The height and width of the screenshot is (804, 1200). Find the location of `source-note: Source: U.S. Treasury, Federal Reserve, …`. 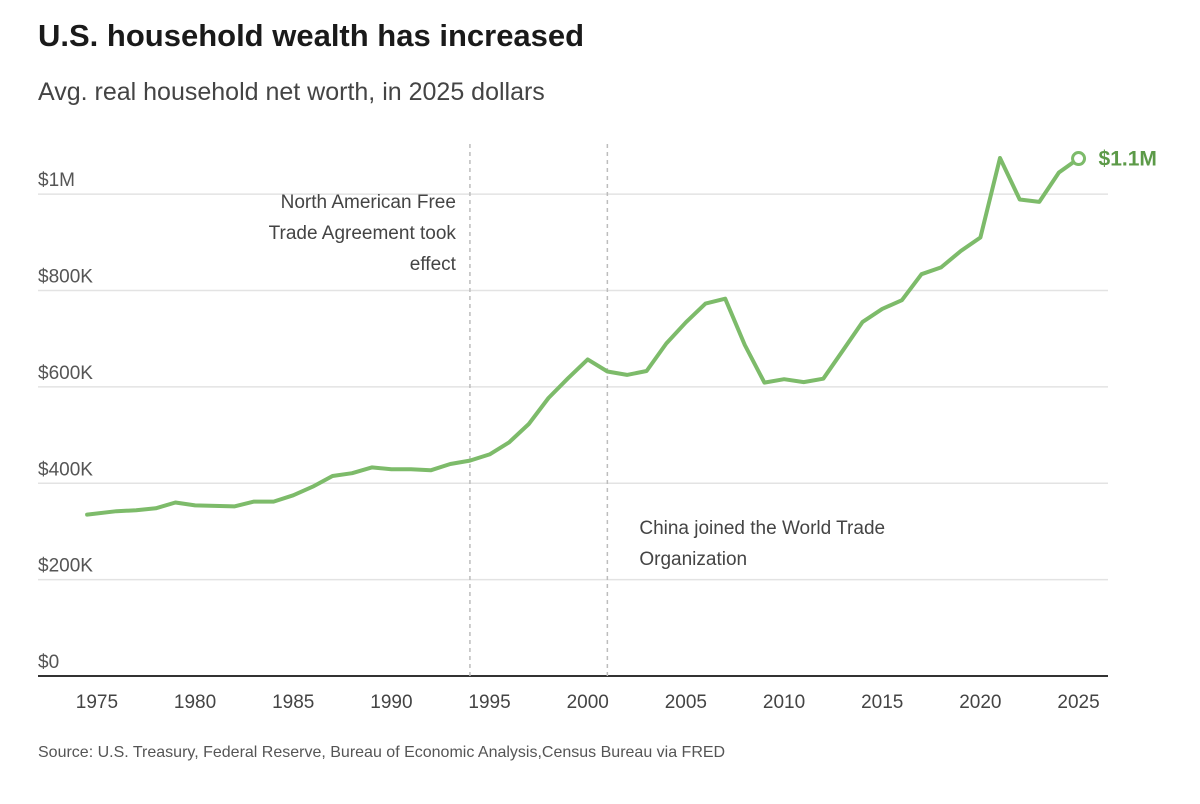

source-note: Source: U.S. Treasury, Federal Reserve, … is located at coordinates (382, 752).